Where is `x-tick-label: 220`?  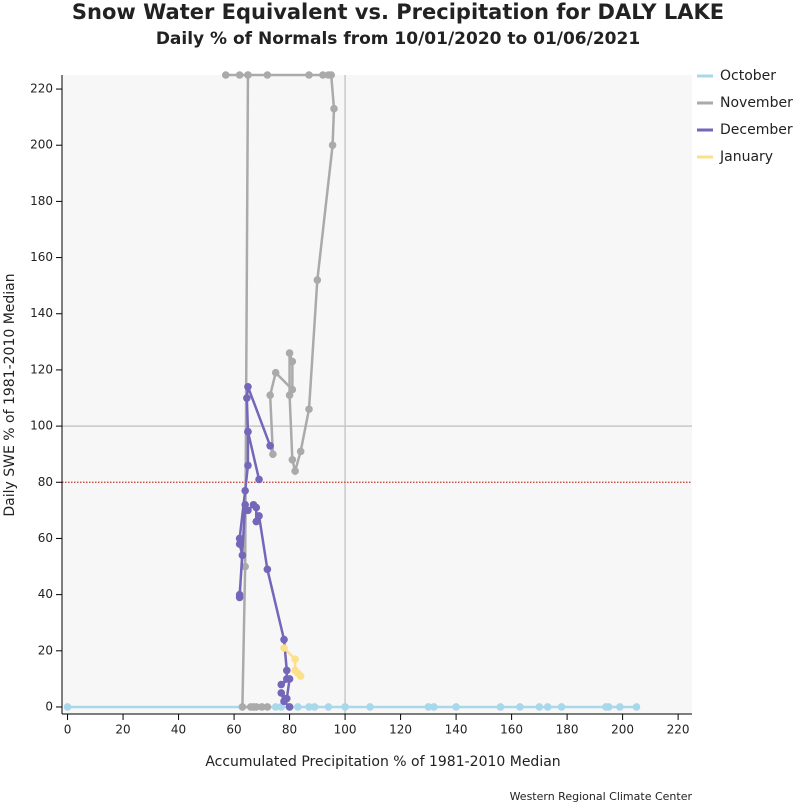 x-tick-label: 220 is located at coordinates (678, 730).